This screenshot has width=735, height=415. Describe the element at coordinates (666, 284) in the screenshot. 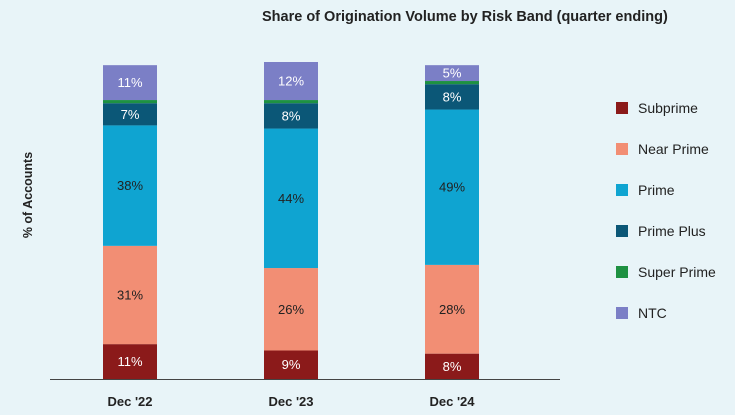

I see `legend-item-super-prime: Super Prime` at that location.